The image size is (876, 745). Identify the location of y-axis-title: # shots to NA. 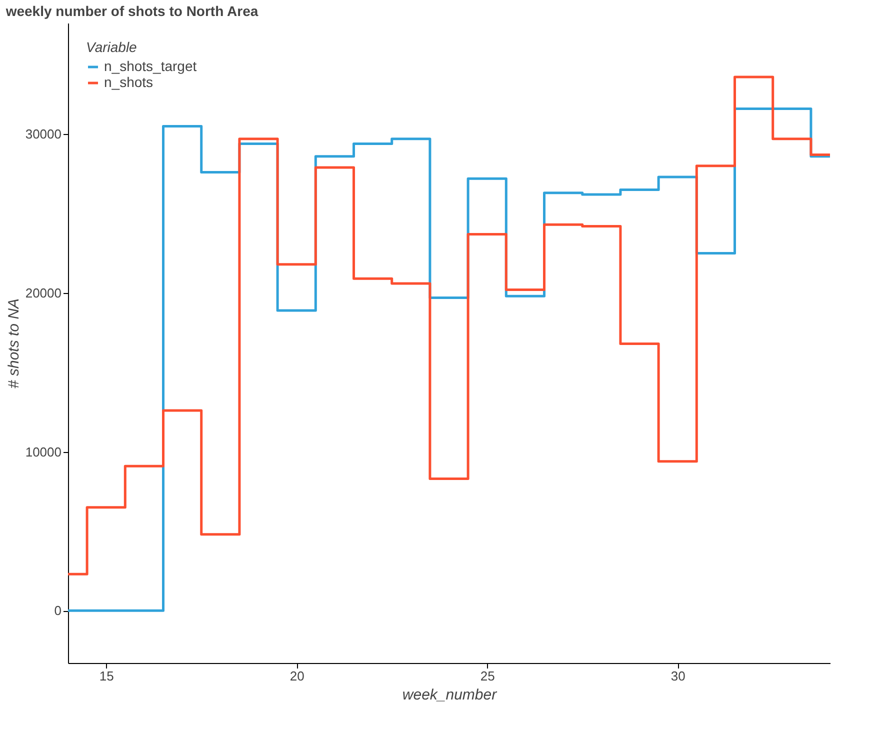
(13, 343).